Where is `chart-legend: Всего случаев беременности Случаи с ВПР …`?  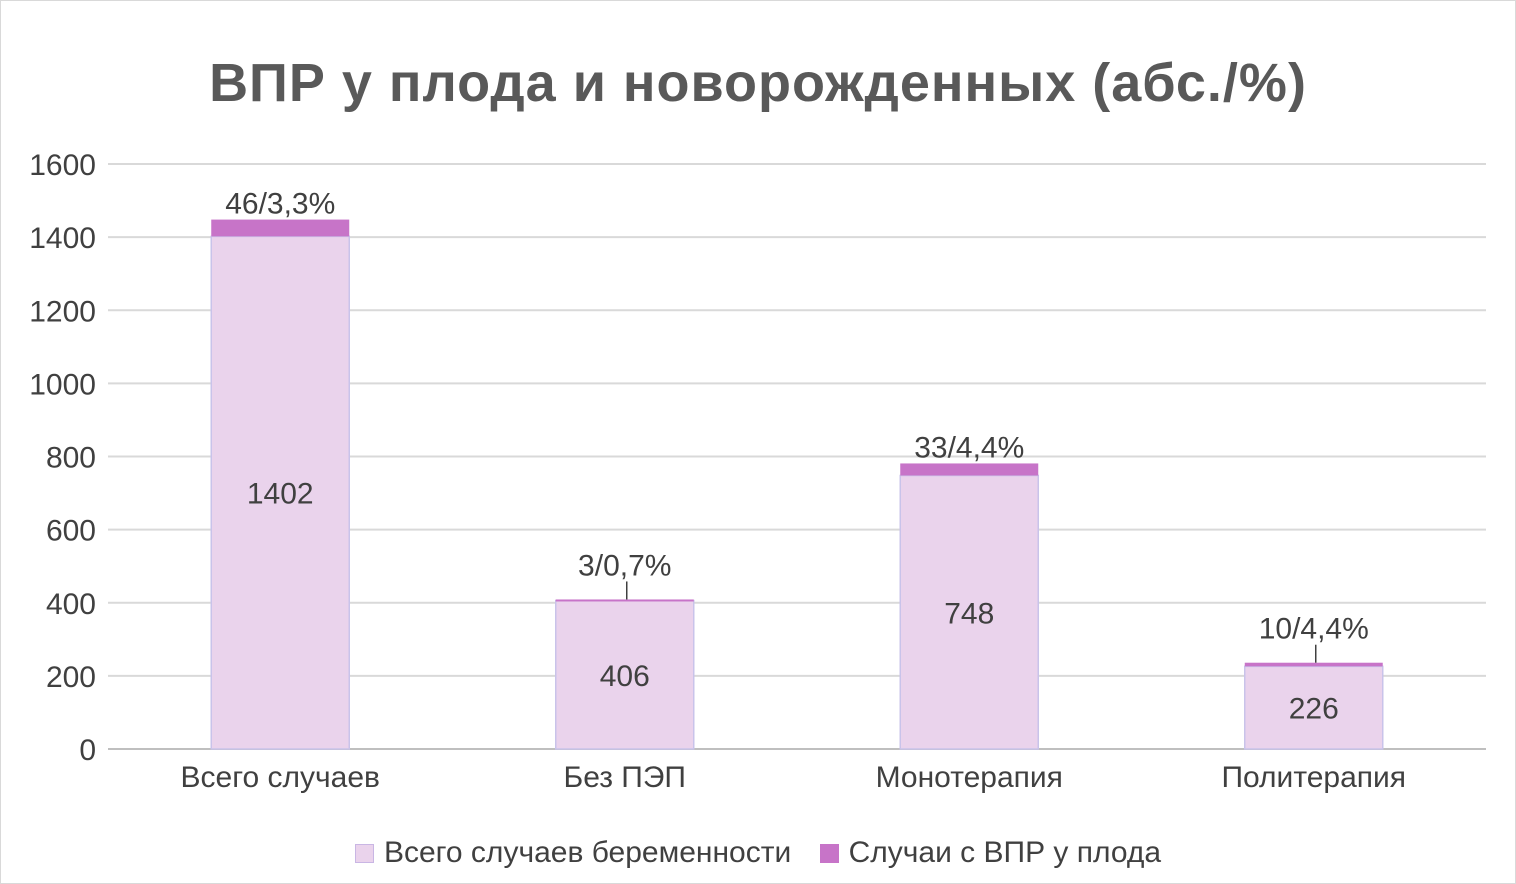 chart-legend: Всего случаев беременности Случаи с ВПР … is located at coordinates (758, 853).